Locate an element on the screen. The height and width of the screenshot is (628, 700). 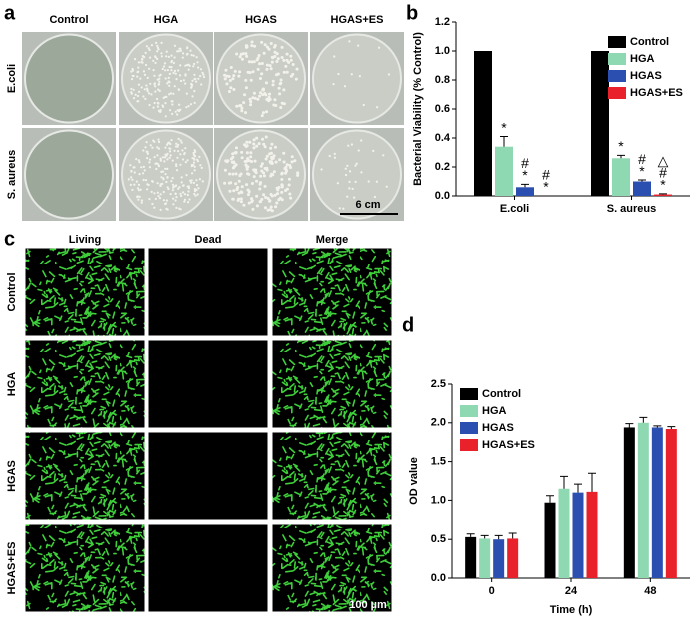
panel-label: d is located at coordinates (408, 325).